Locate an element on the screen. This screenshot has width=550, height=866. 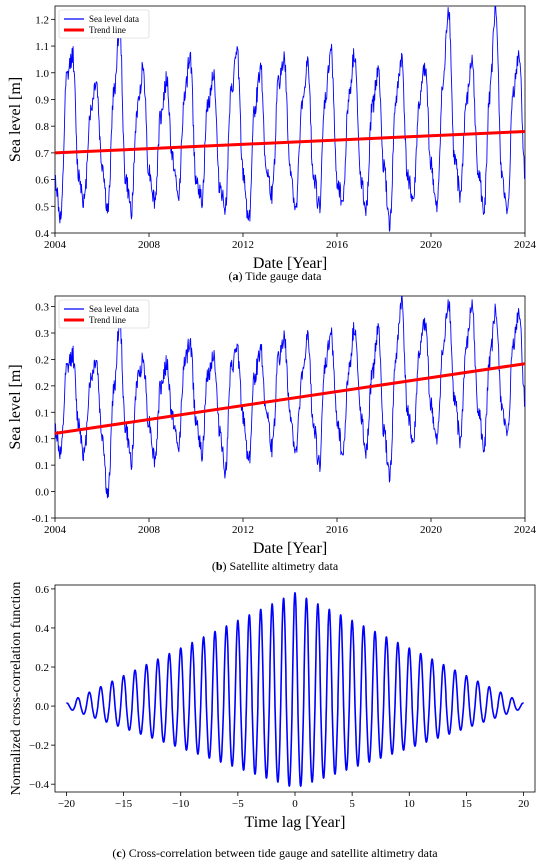
x-tick-label: −10 is located at coordinates (181, 804).